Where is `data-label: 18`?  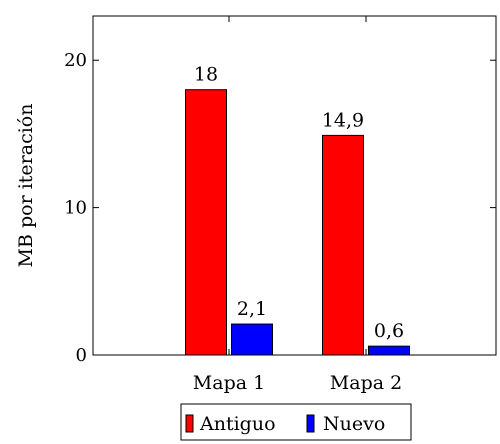
data-label: 18 is located at coordinates (206, 75).